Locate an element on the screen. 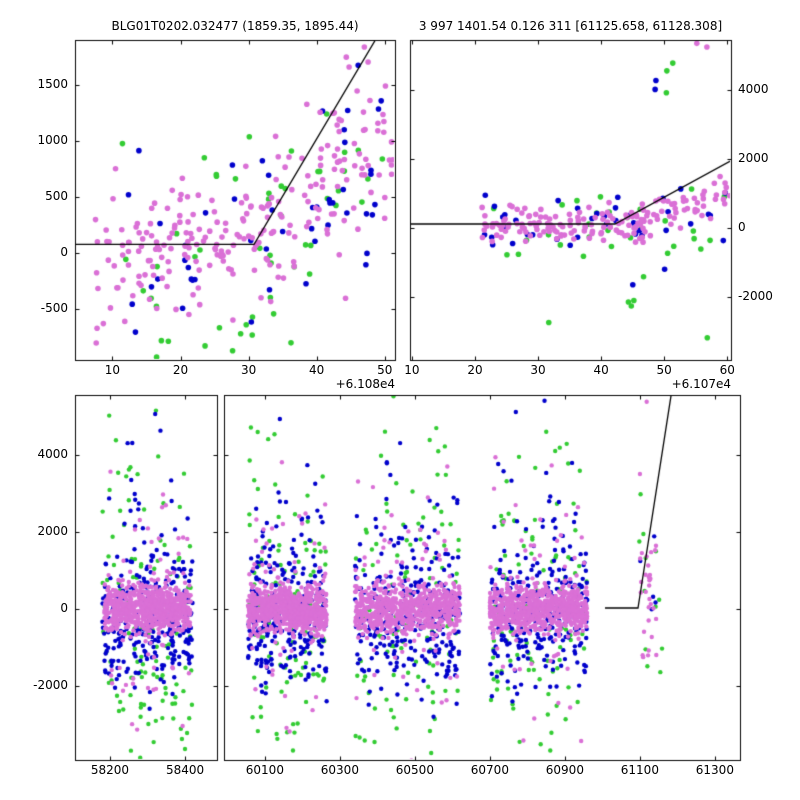 The image size is (800, 800). x-axis-offset-label: +6.108e4 is located at coordinates (365, 384).